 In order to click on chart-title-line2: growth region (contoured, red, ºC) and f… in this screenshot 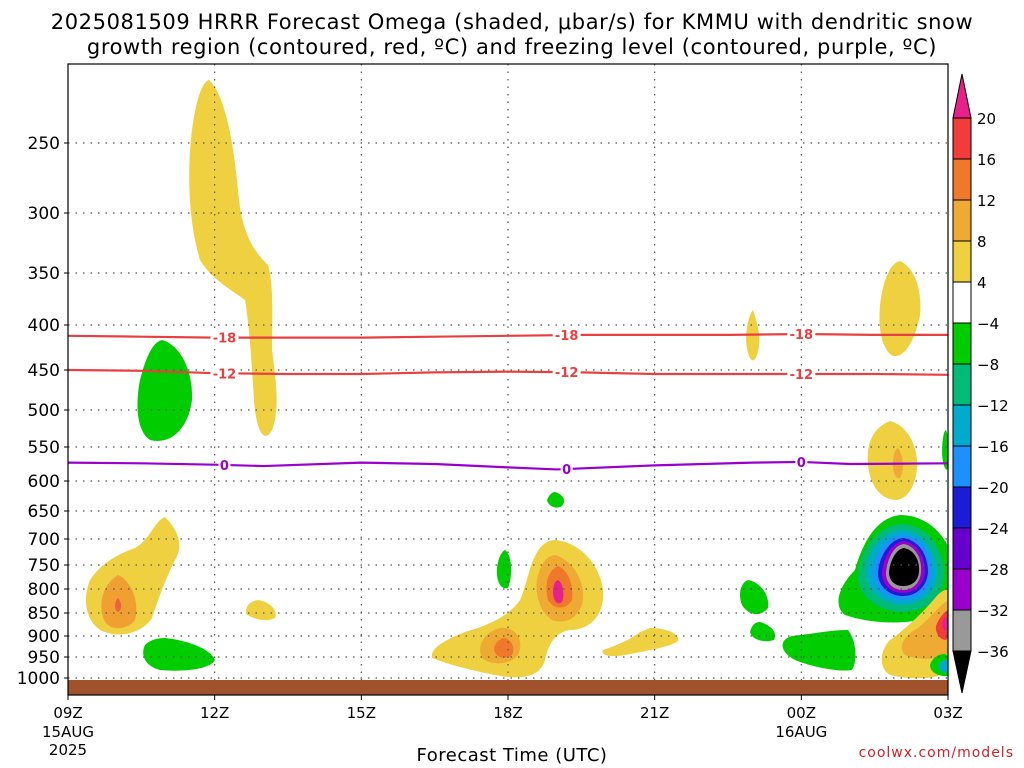, I will do `click(512, 47)`.